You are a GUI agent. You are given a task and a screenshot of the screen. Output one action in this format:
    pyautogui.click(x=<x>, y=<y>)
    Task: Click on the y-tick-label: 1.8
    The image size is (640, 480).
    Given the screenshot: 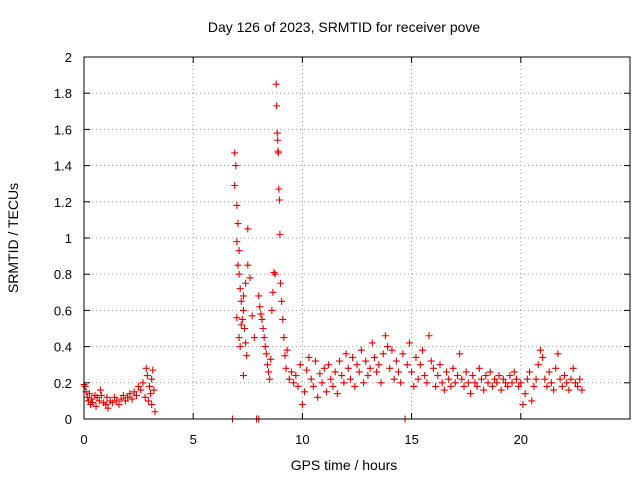 What is the action you would take?
    pyautogui.click(x=63, y=93)
    